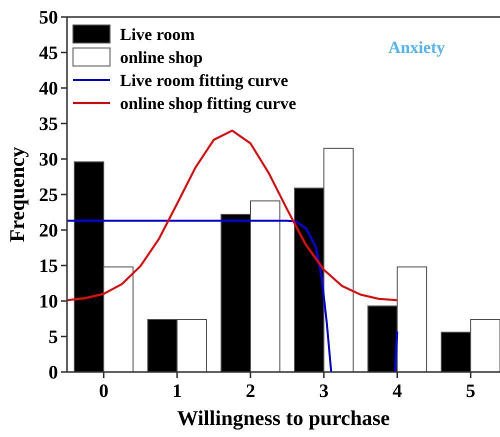  Describe the element at coordinates (471, 391) in the screenshot. I see `x-tick-label: 5` at that location.